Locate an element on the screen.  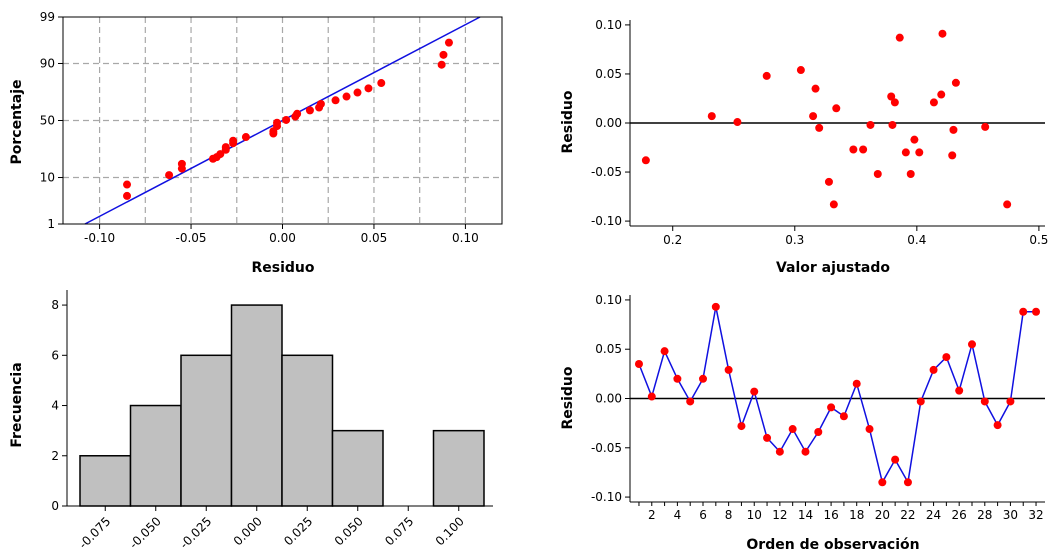
residuals-vs-order-y-tick-label: 0.00 is located at coordinates (608, 399).